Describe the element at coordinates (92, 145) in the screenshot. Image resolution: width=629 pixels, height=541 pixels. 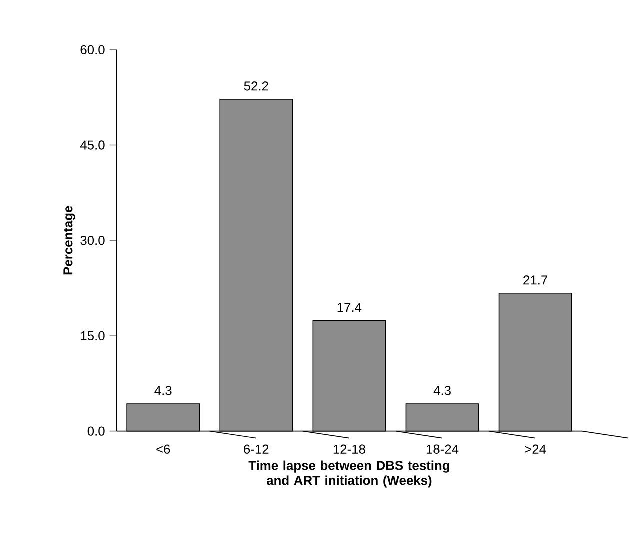
I see `y-tick-label: 45.0` at that location.